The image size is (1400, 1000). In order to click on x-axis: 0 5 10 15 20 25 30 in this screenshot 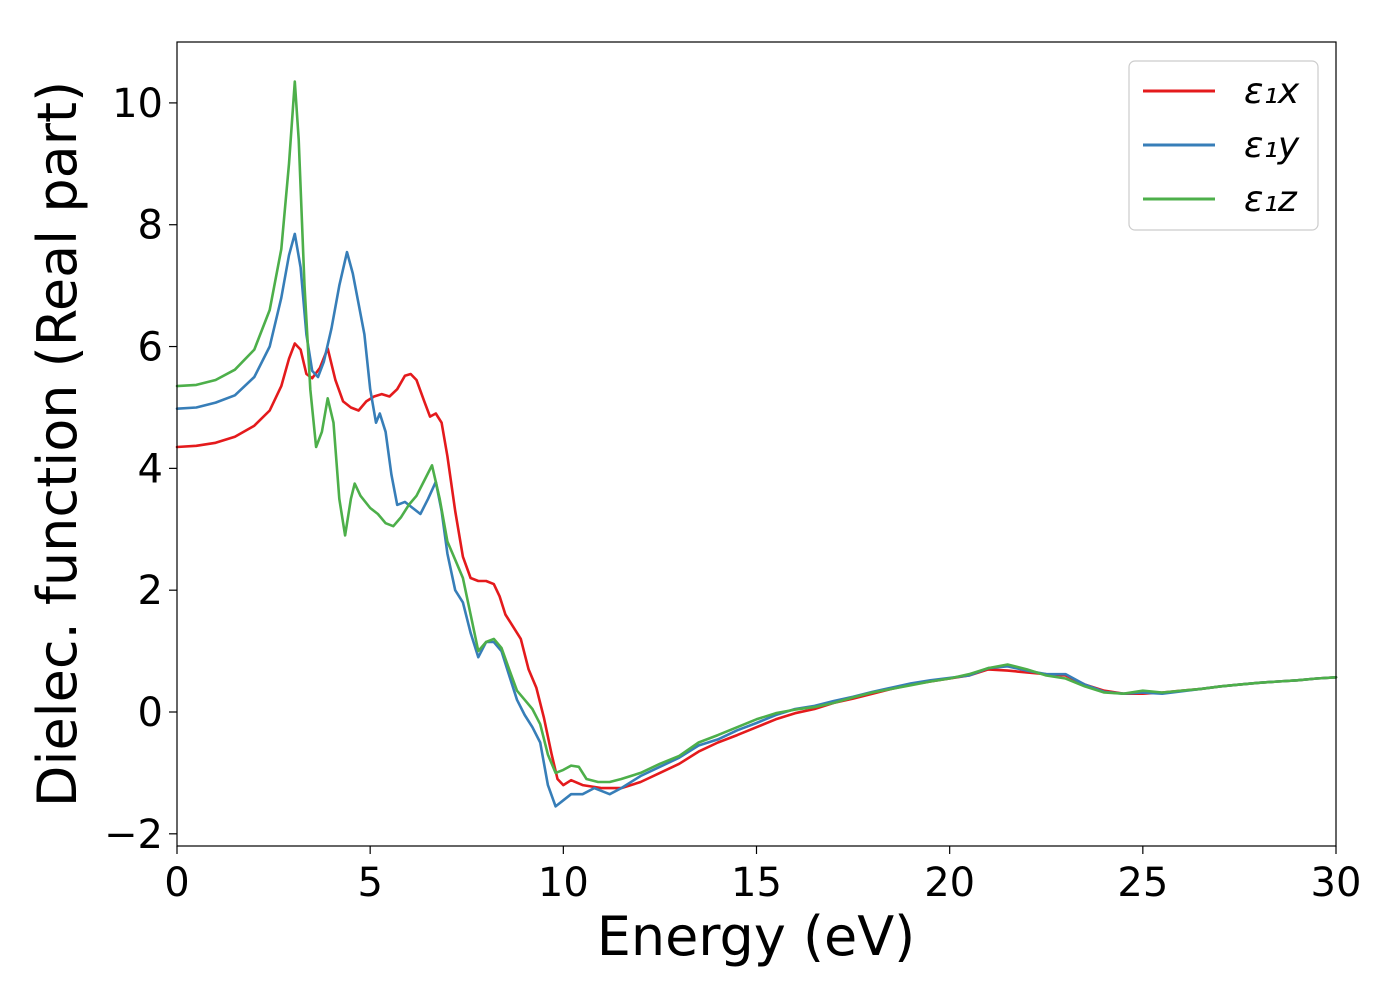, I will do `click(762, 876)`.